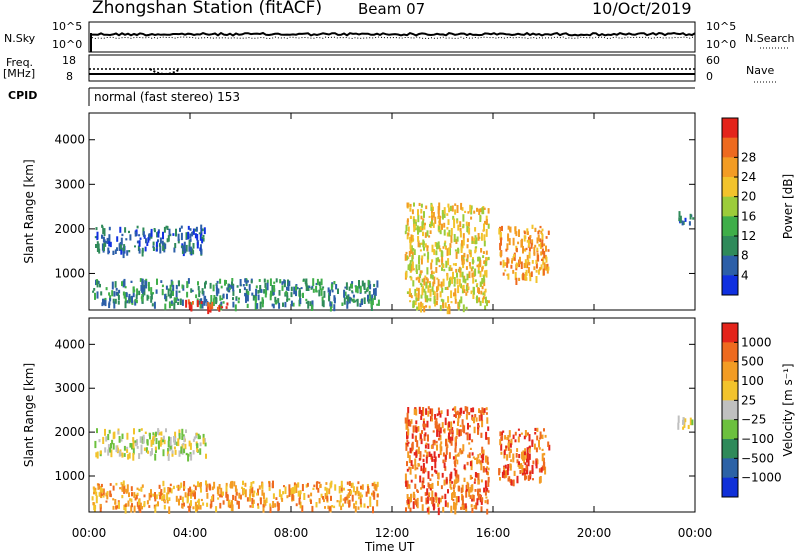 Image resolution: width=800 pixels, height=554 pixels. Describe the element at coordinates (770, 38) in the screenshot. I see `nsearch-label: N.Search` at that location.